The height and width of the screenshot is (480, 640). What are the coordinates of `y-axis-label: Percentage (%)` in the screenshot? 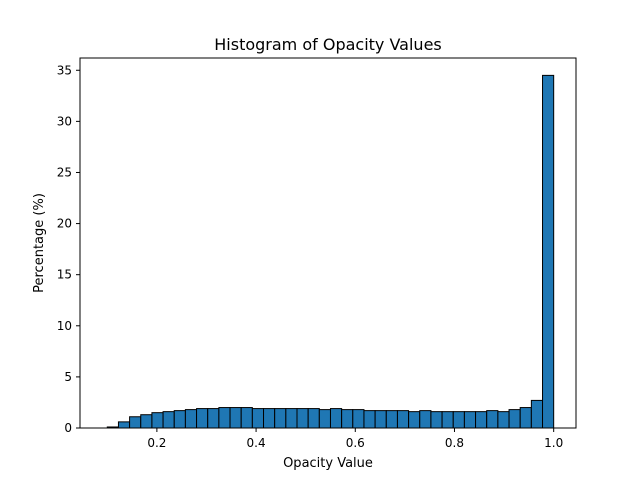 It's located at (39, 243).